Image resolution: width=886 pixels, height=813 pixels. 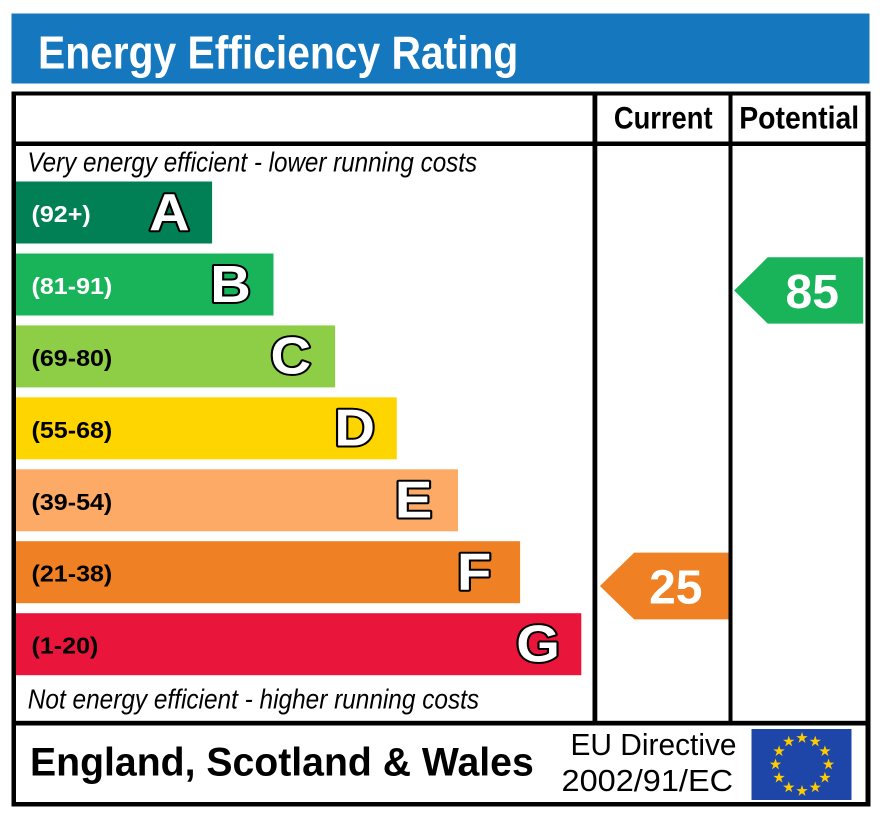 I want to click on svg-text: EU Directive, so click(x=654, y=745).